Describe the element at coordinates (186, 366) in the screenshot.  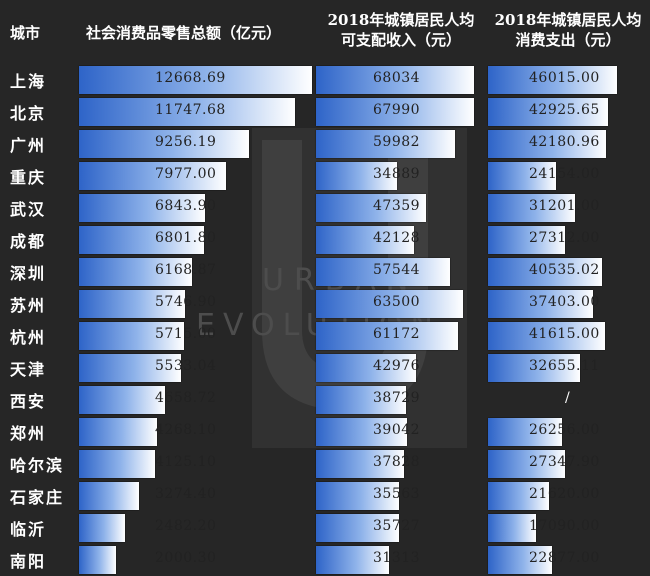
I see `sales-value: 5533.04` at that location.